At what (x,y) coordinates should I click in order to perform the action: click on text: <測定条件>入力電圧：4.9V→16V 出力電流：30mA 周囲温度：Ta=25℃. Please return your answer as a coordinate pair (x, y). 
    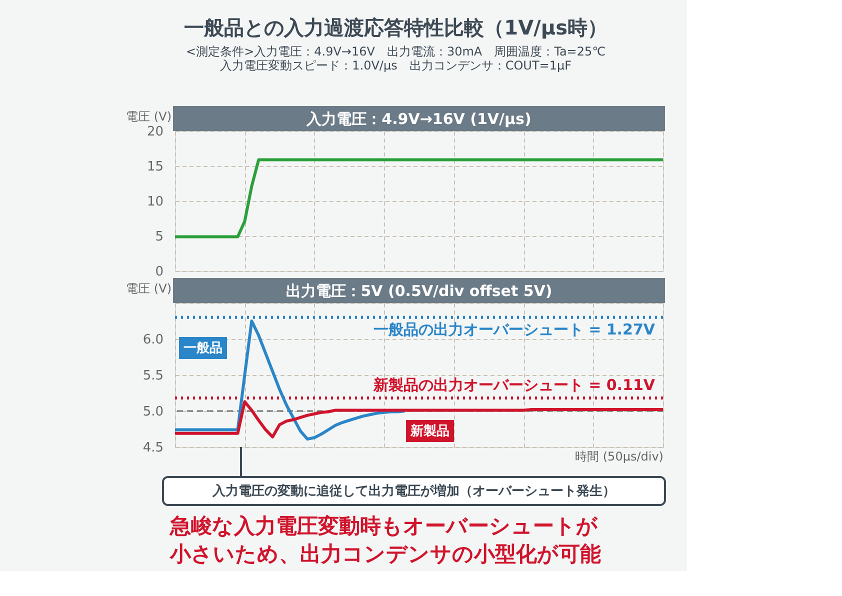
    Looking at the image, I should click on (396, 51).